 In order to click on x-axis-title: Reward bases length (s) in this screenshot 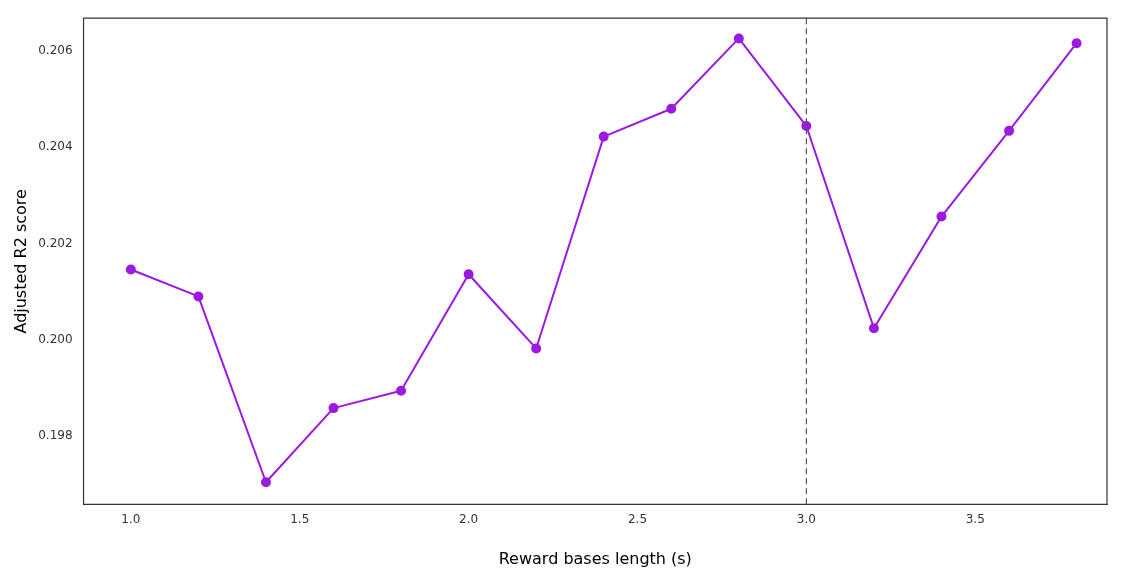, I will do `click(595, 558)`.